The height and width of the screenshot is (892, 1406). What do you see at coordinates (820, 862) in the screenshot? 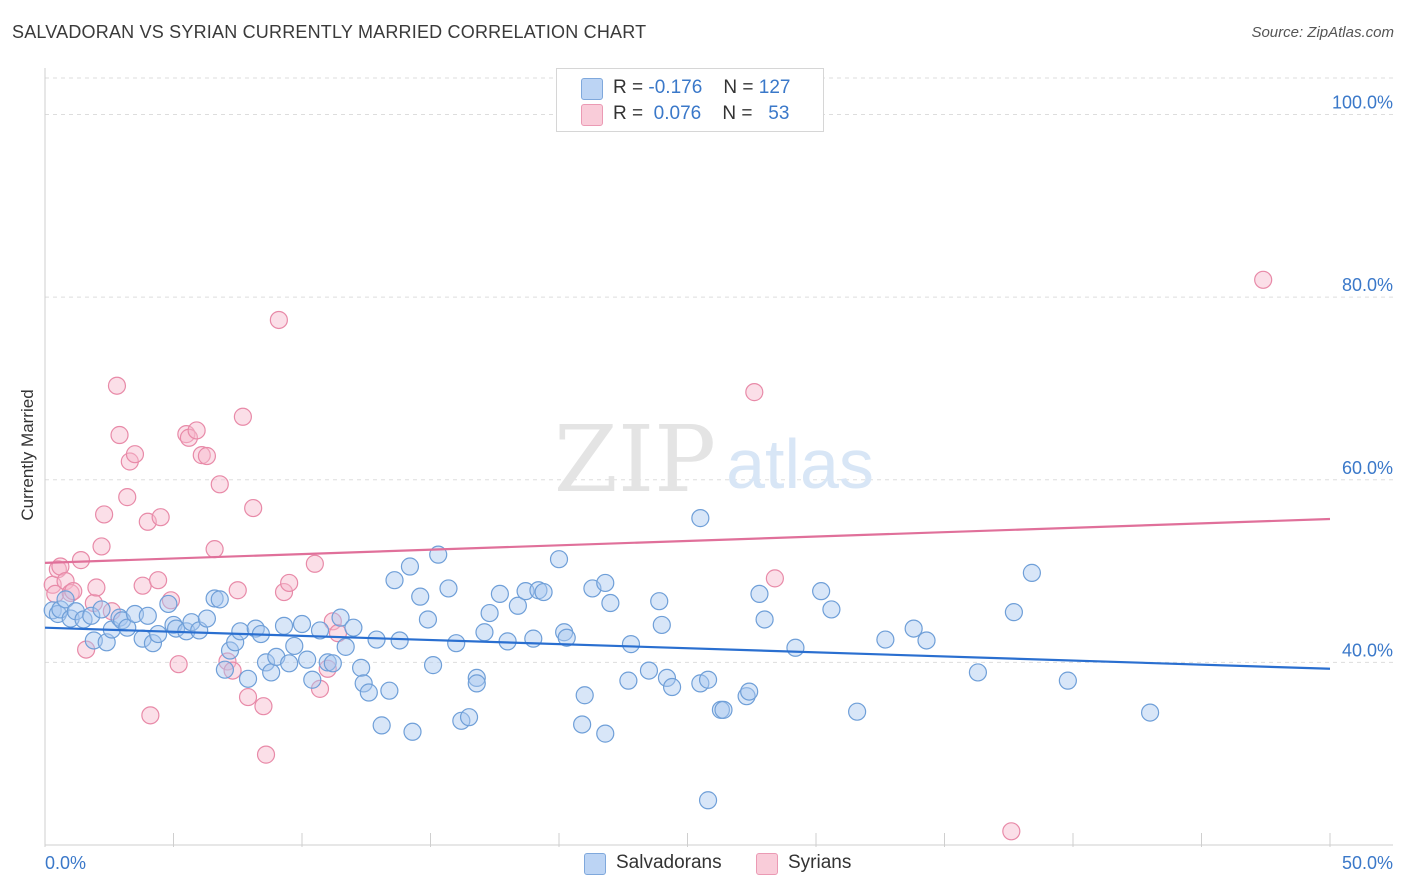
I see `syrian-legend-label: Syrians` at bounding box center [820, 862].